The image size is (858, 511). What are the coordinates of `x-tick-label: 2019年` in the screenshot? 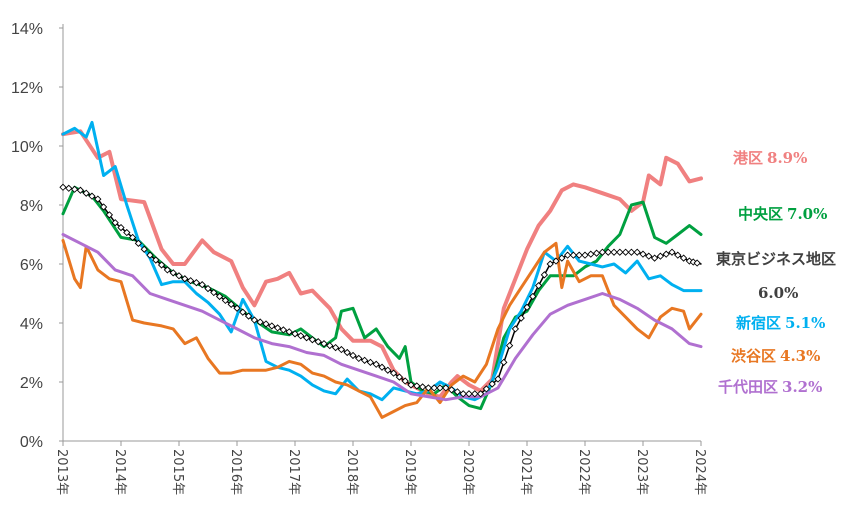 It's located at (409, 472).